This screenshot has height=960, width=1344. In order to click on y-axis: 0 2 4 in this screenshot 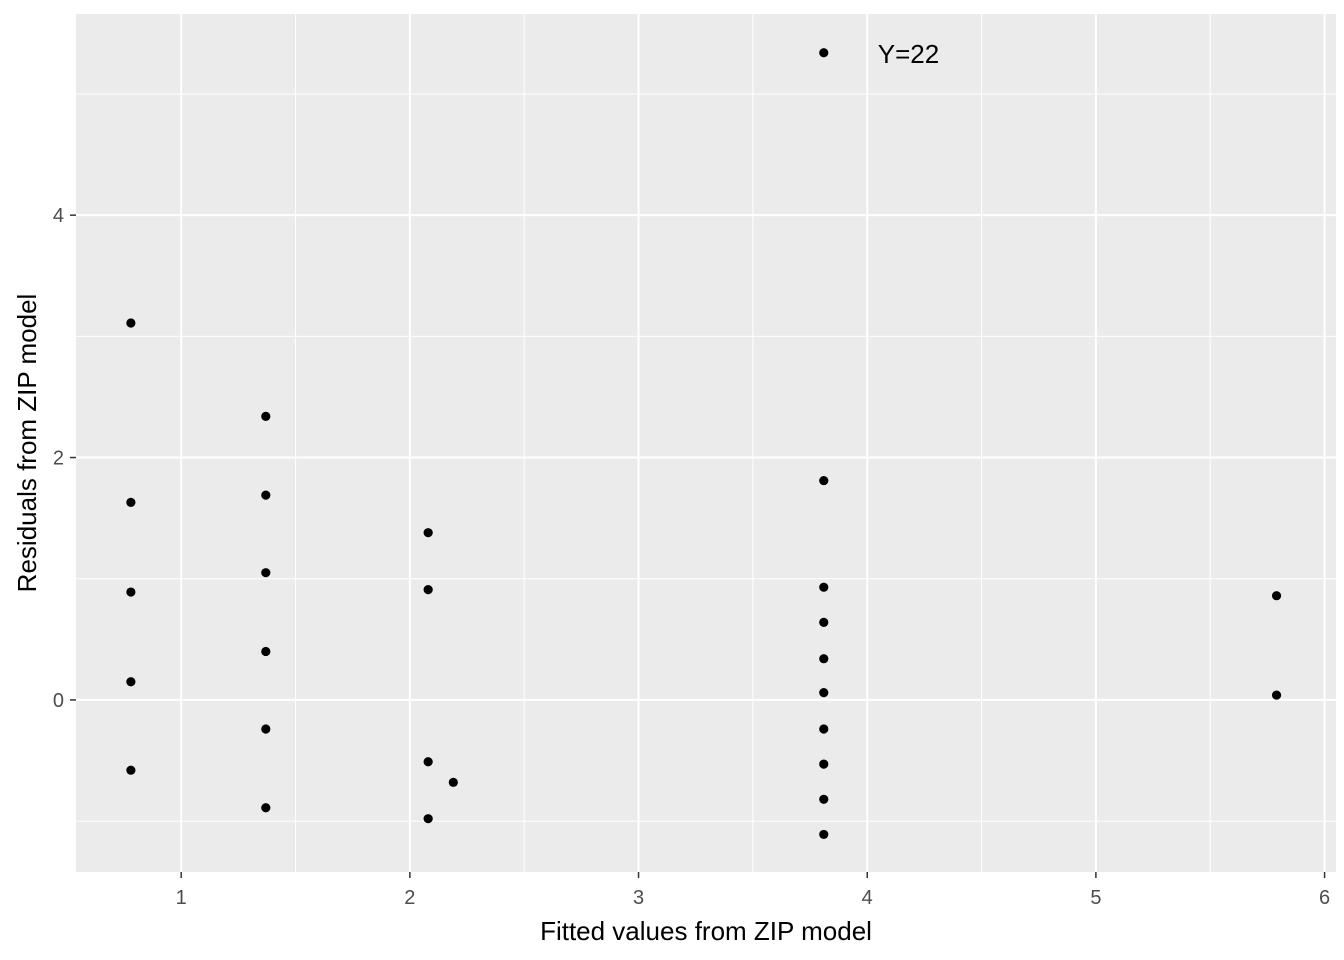, I will do `click(64, 458)`.